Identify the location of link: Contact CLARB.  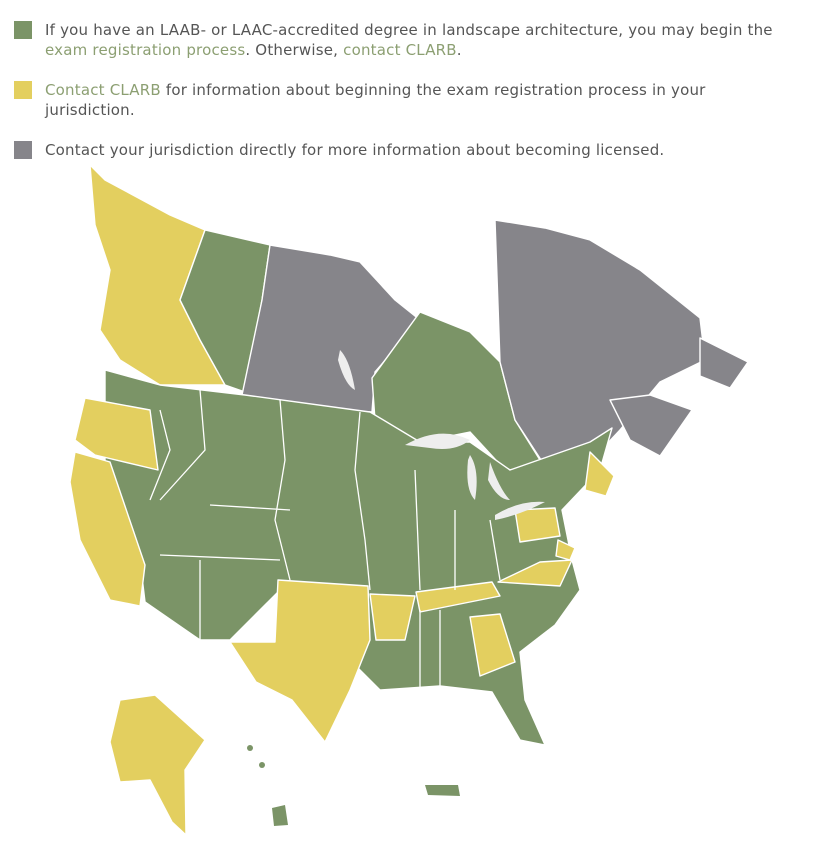
(103, 90).